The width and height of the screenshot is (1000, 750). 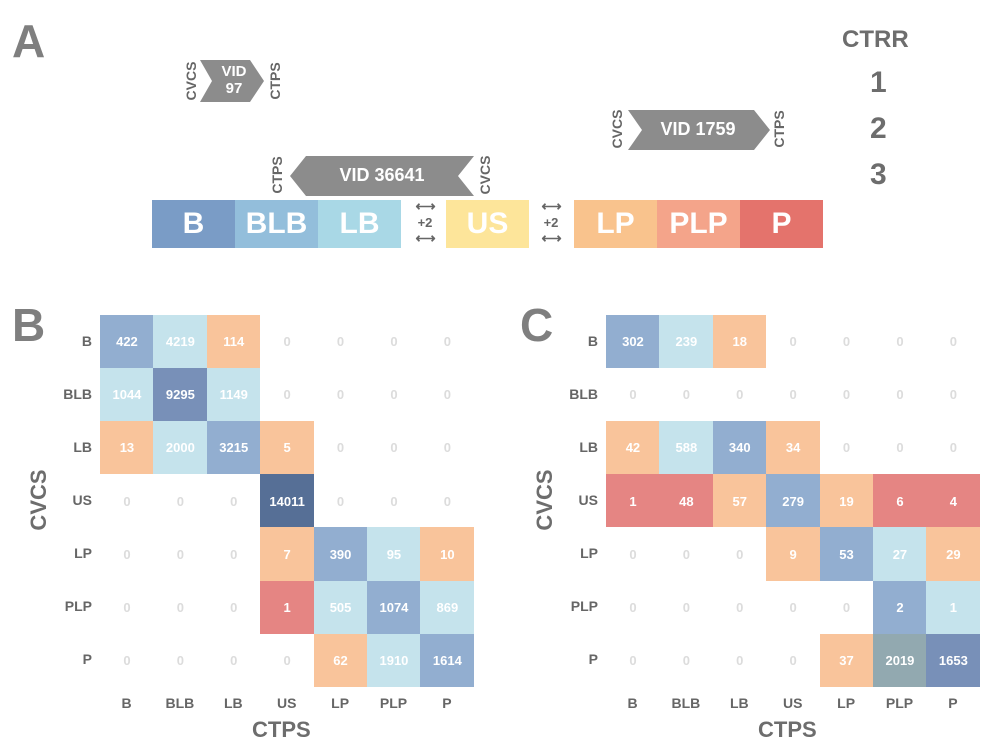 What do you see at coordinates (739, 342) in the screenshot?
I see `heatmap-cell: 18` at bounding box center [739, 342].